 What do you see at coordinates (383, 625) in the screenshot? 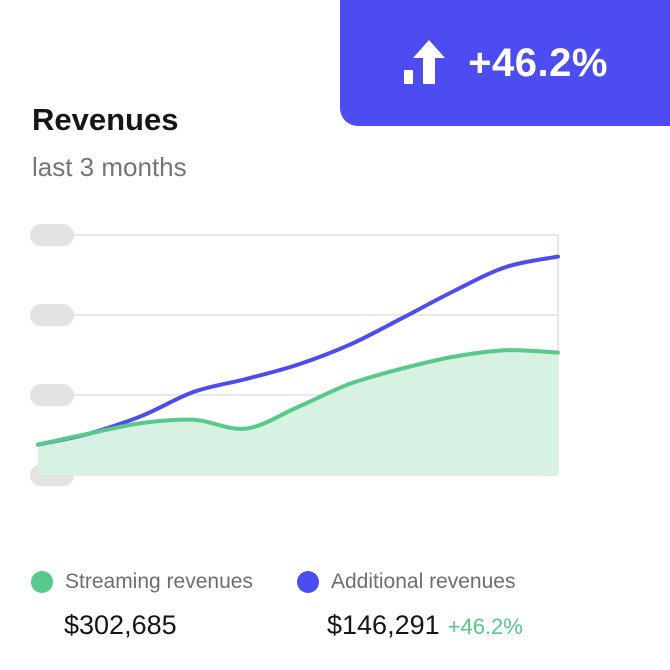
I see `additional-amount: $146,291` at bounding box center [383, 625].